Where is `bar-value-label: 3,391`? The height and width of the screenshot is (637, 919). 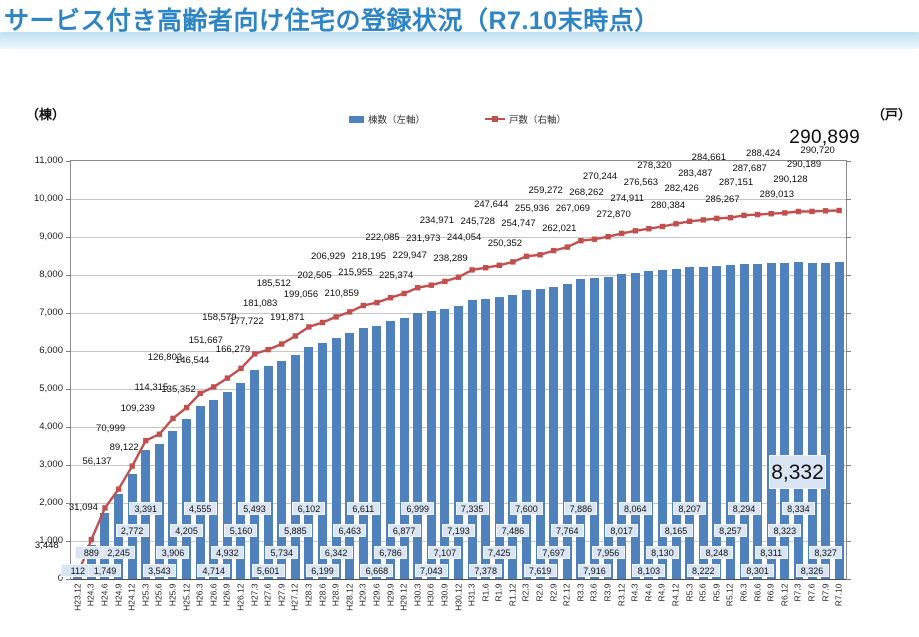 bar-value-label: 3,391 is located at coordinates (146, 508).